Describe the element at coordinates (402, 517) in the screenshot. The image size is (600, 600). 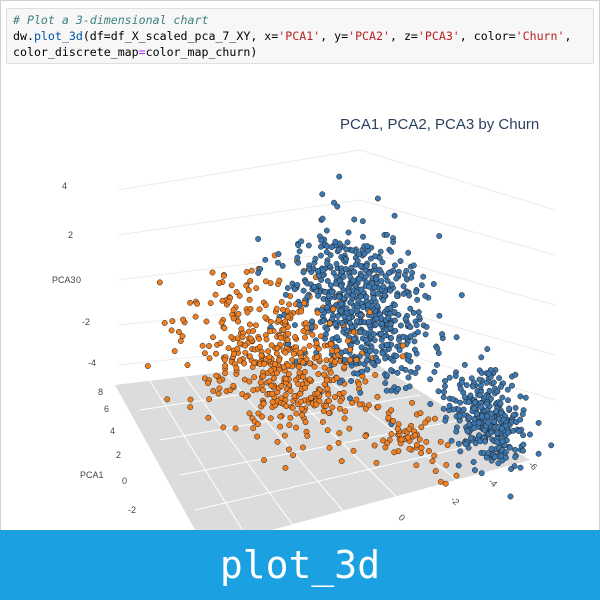
I see `y-tick-label: 0` at that location.